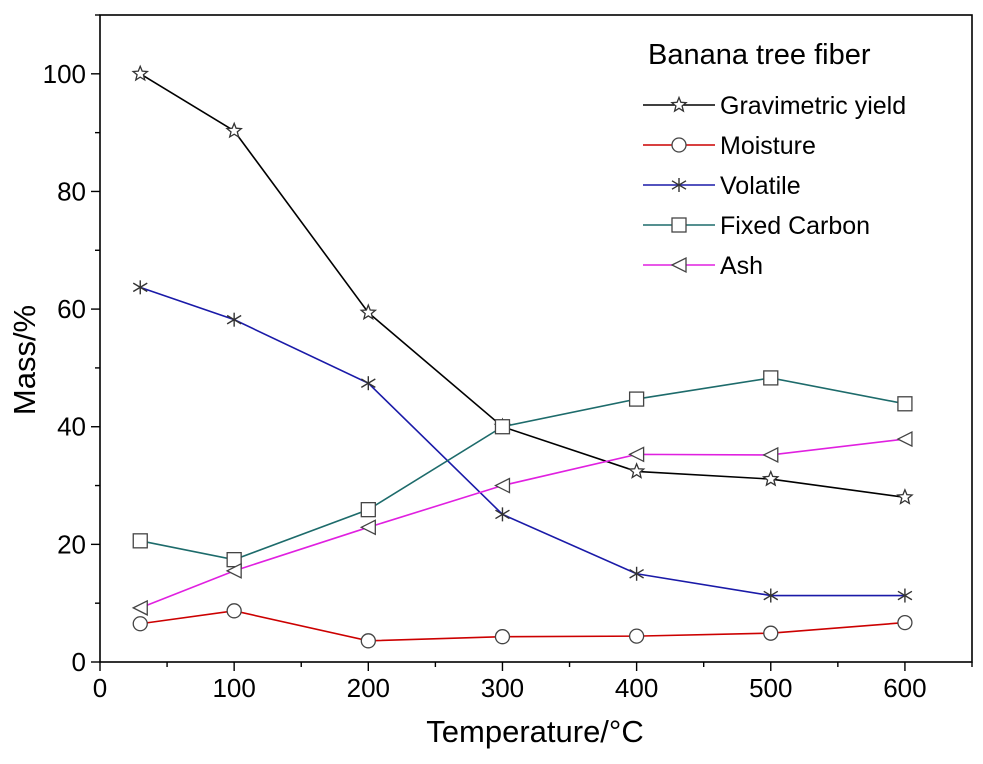  Describe the element at coordinates (79, 662) in the screenshot. I see `y-tick-label: 0` at that location.